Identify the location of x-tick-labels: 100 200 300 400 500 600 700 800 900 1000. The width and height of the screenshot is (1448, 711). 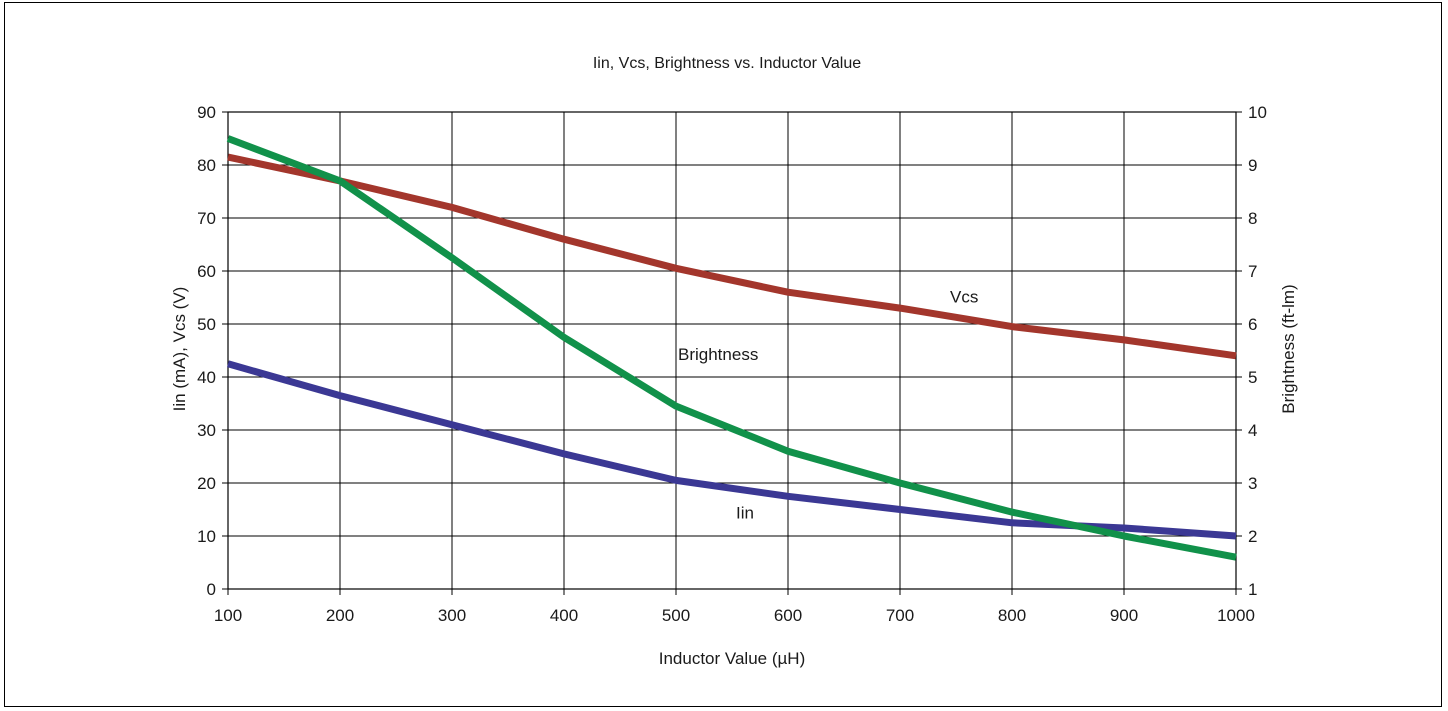
(734, 615).